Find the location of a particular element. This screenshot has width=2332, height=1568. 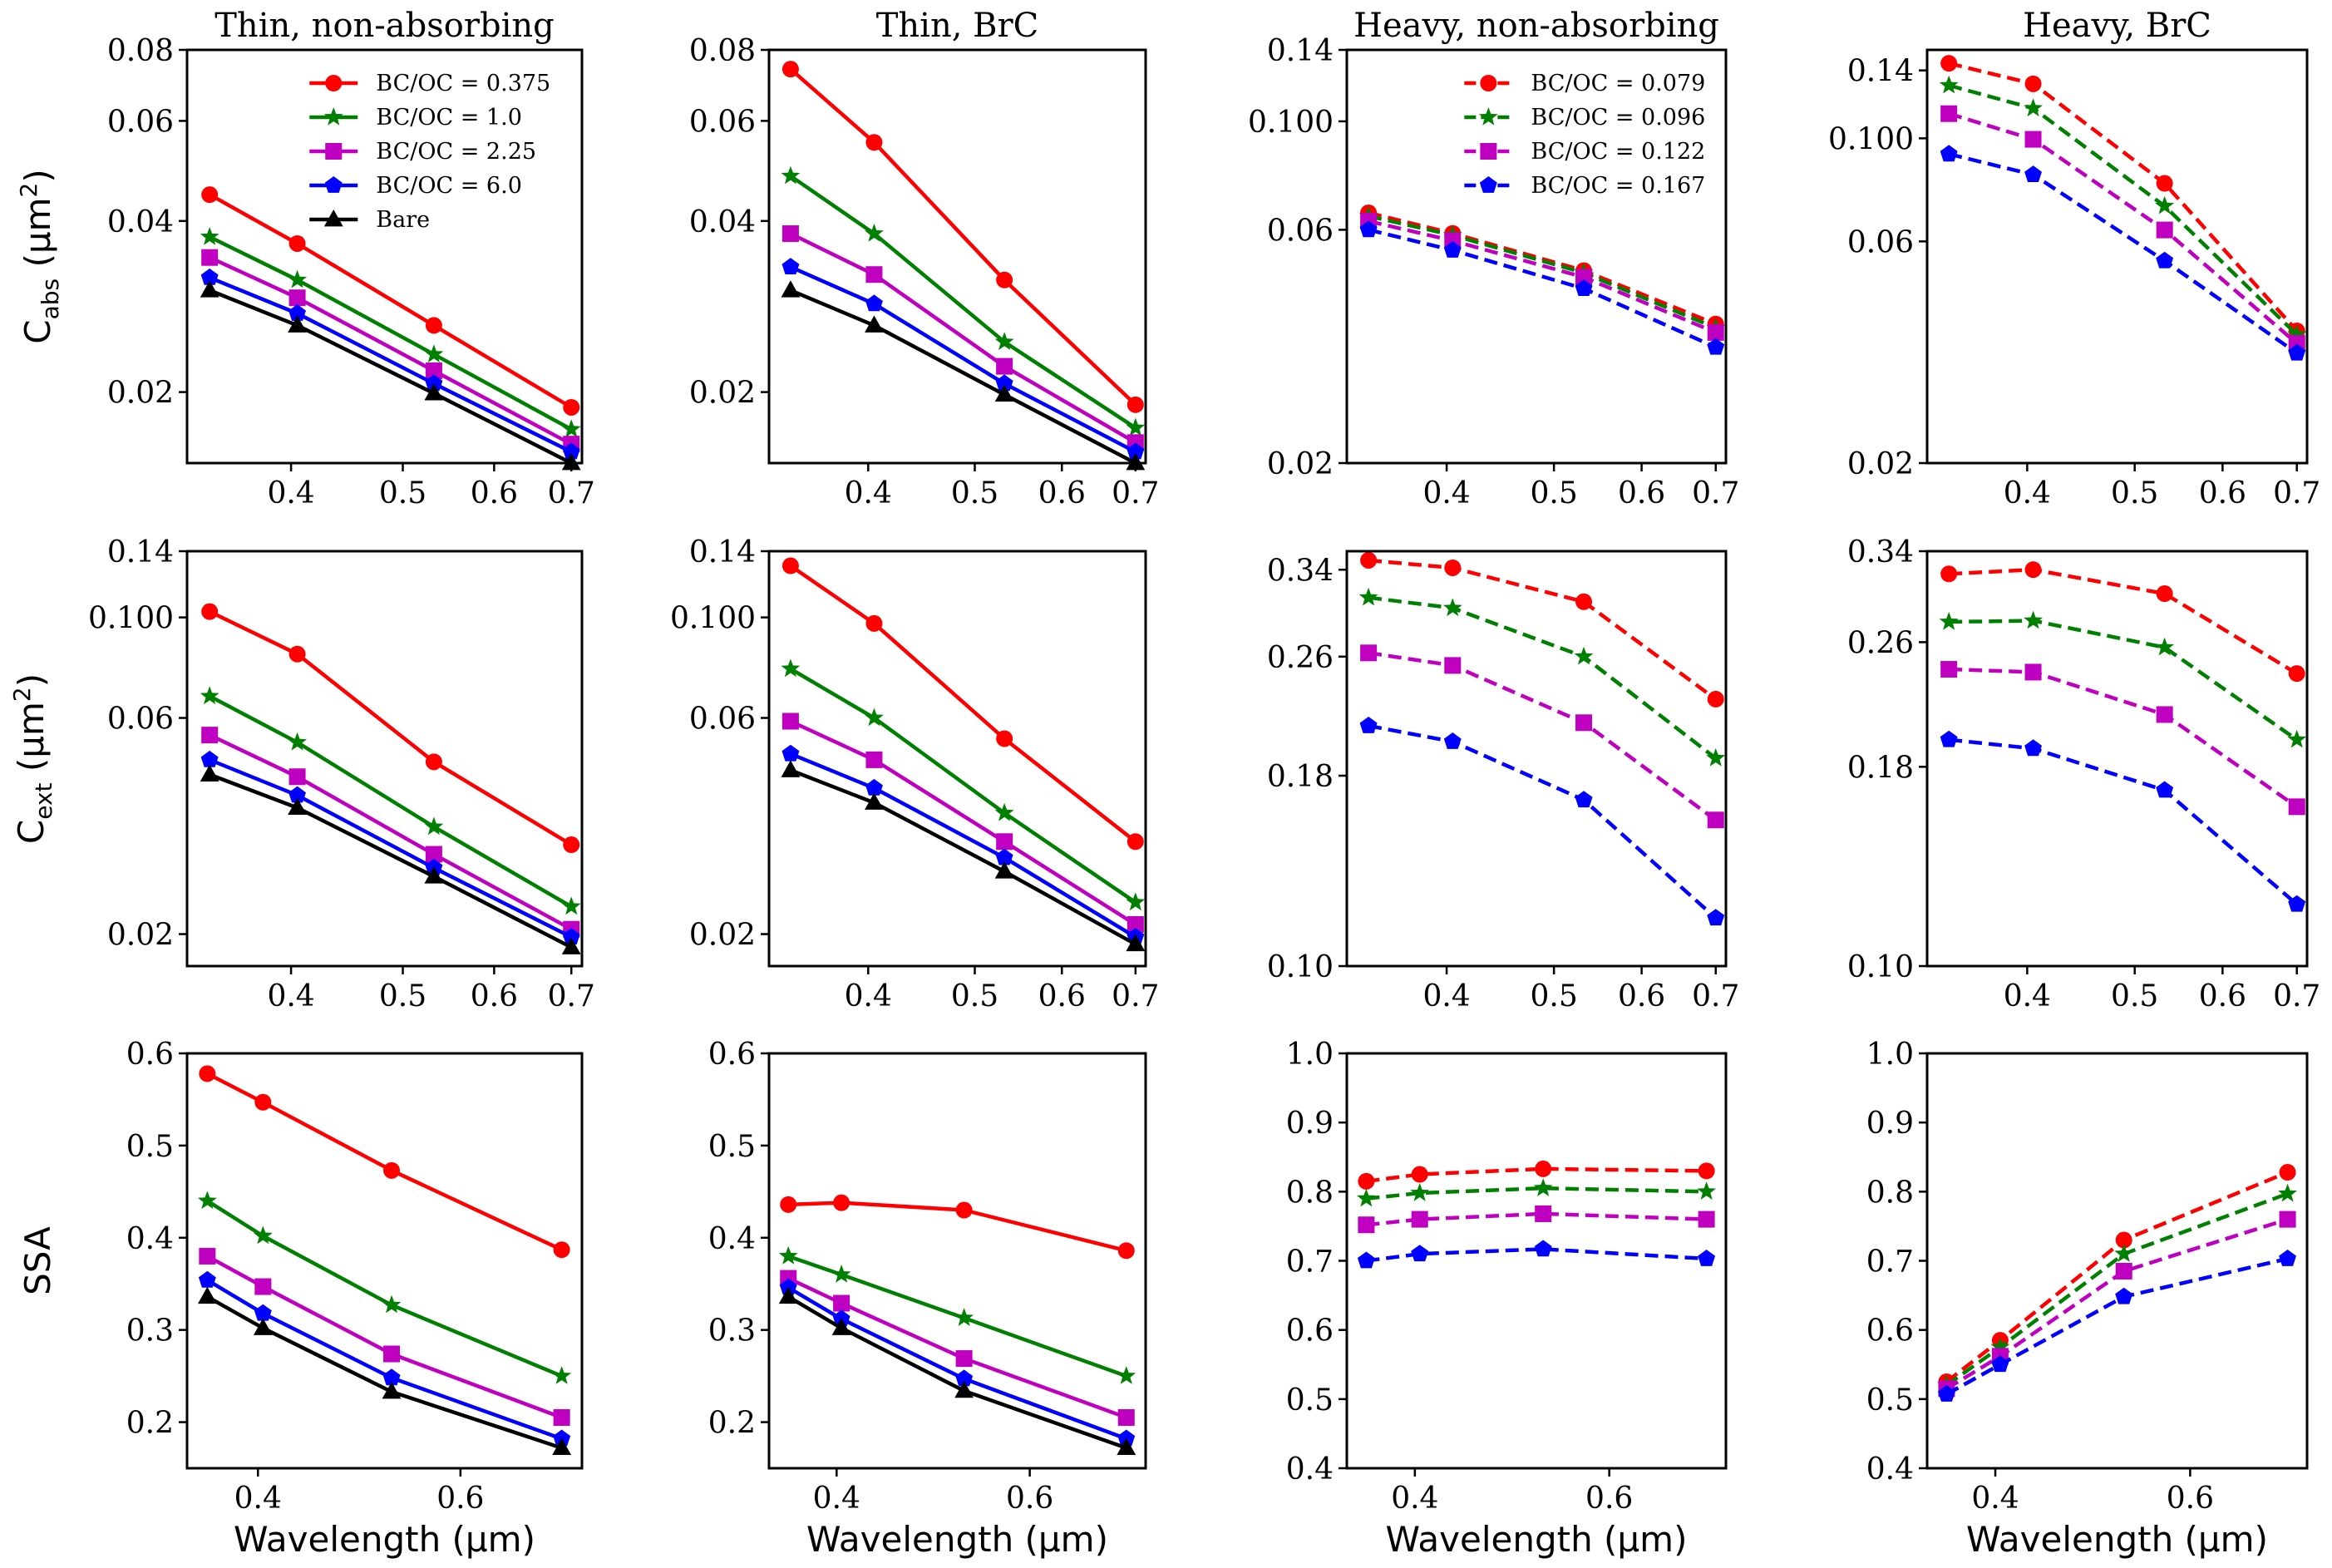

y-label-unit-close: ) is located at coordinates (37, 175).